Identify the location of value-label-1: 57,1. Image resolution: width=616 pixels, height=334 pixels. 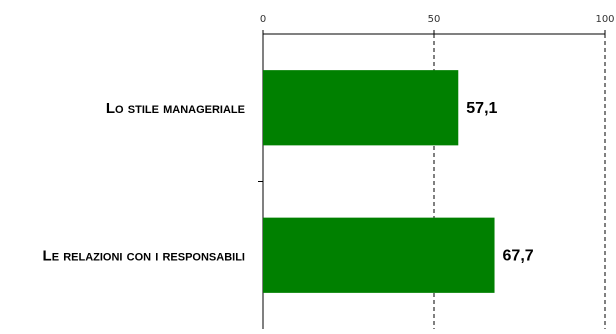
(481, 108).